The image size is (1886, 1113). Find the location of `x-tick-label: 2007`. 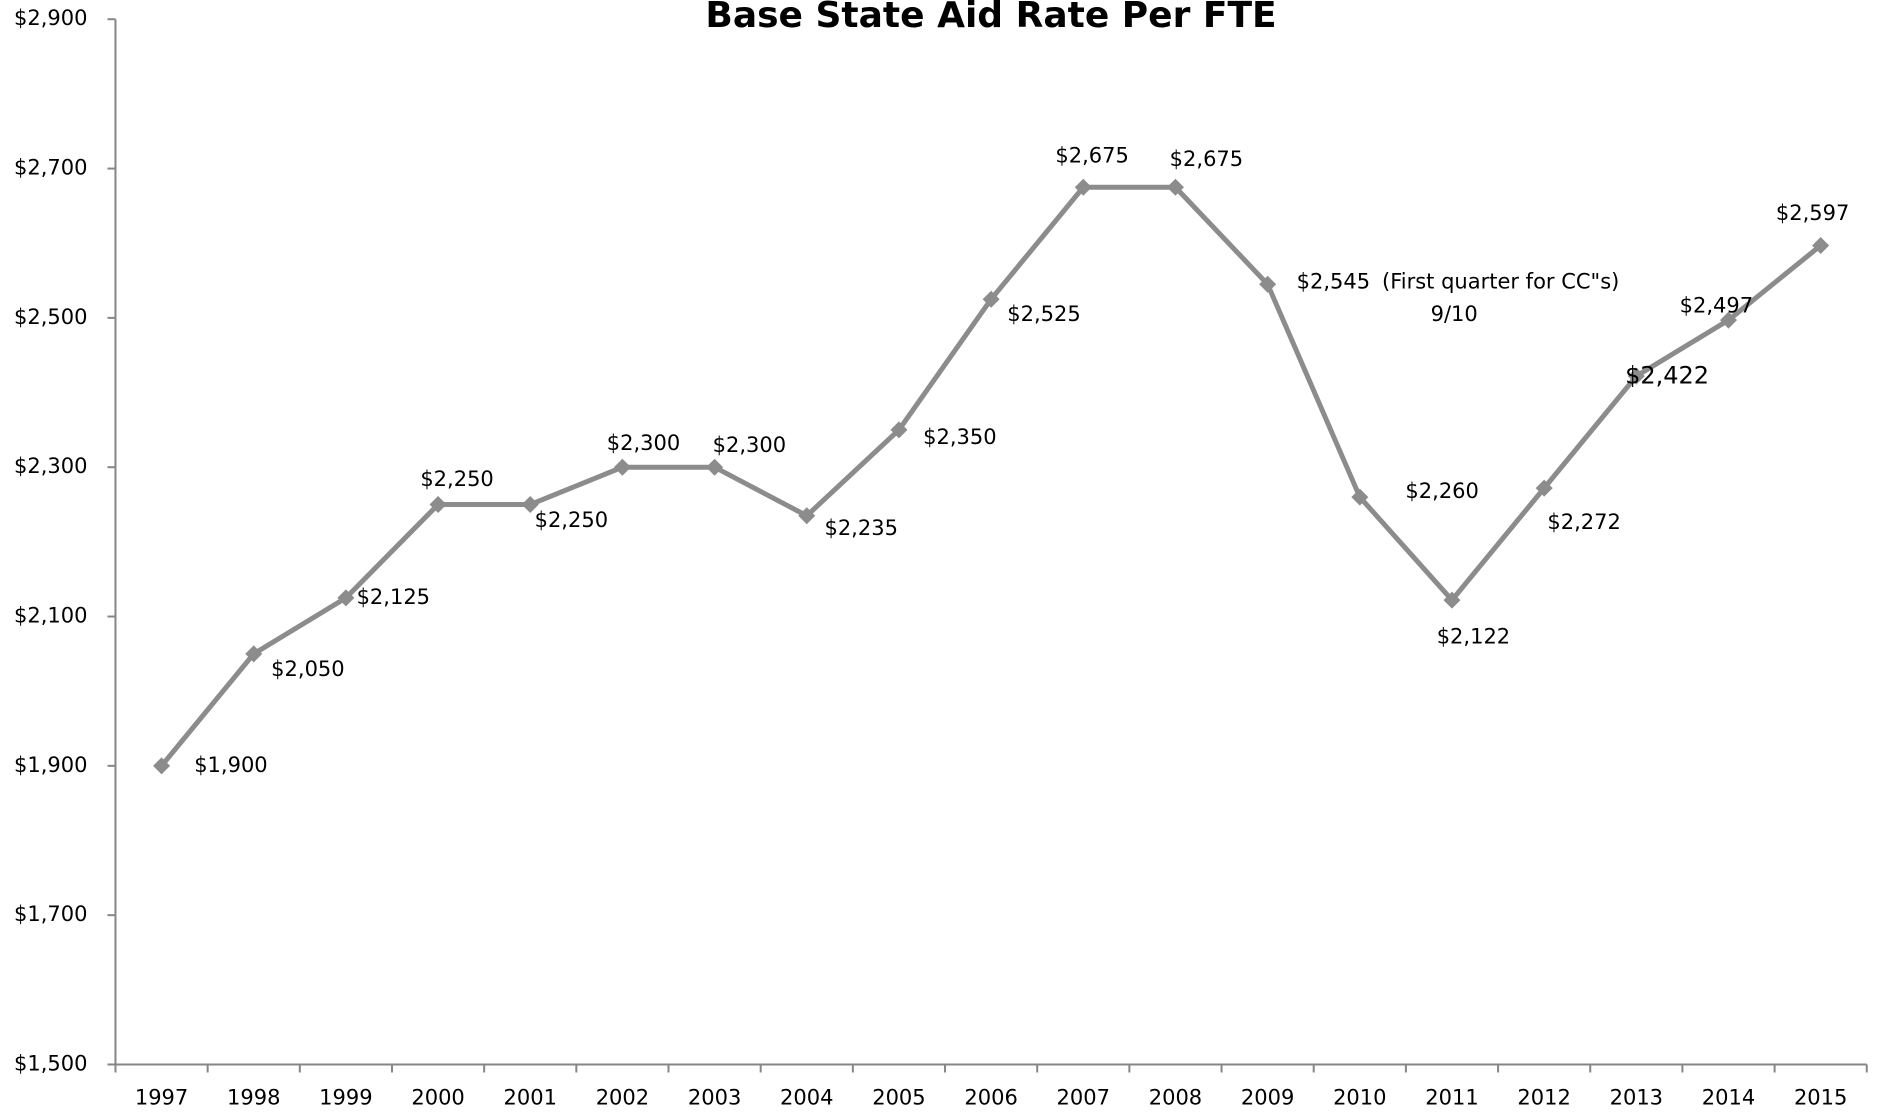

x-tick-label: 2007 is located at coordinates (1083, 1097).